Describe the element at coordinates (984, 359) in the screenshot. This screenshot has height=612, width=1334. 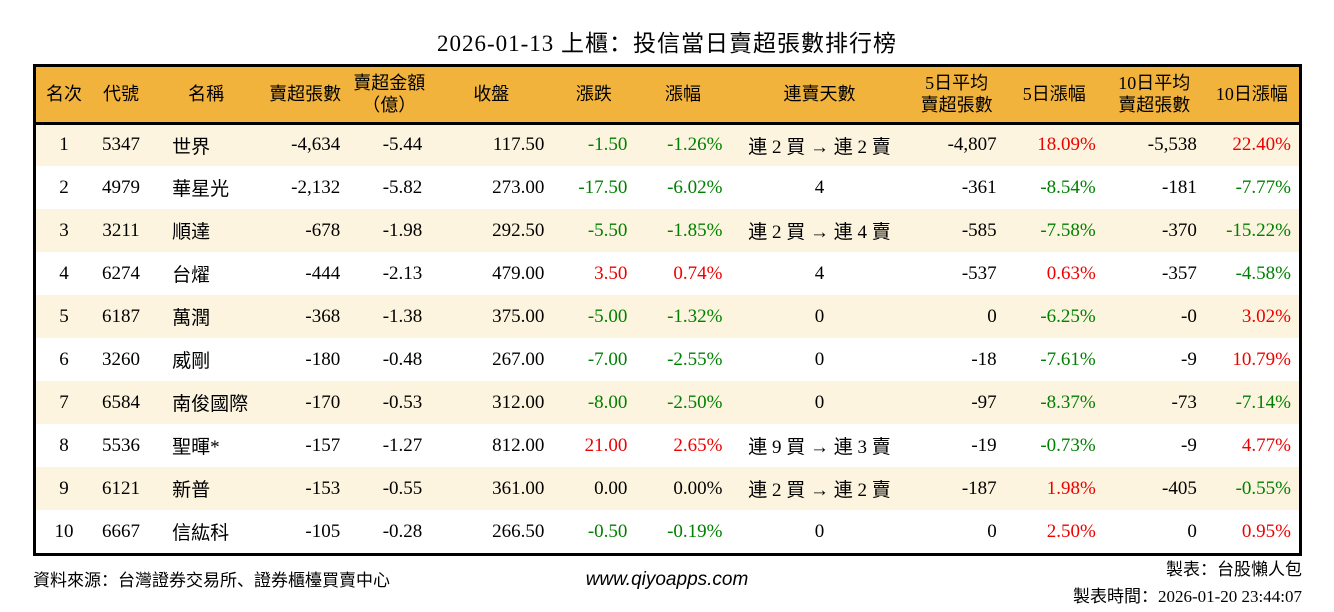
I see `cell-avg5: -18` at that location.